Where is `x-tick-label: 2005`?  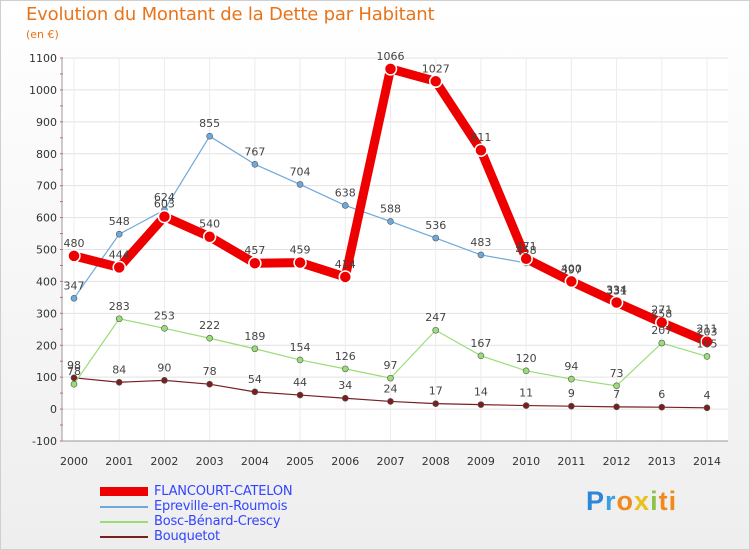 x-tick-label: 2005 is located at coordinates (300, 461).